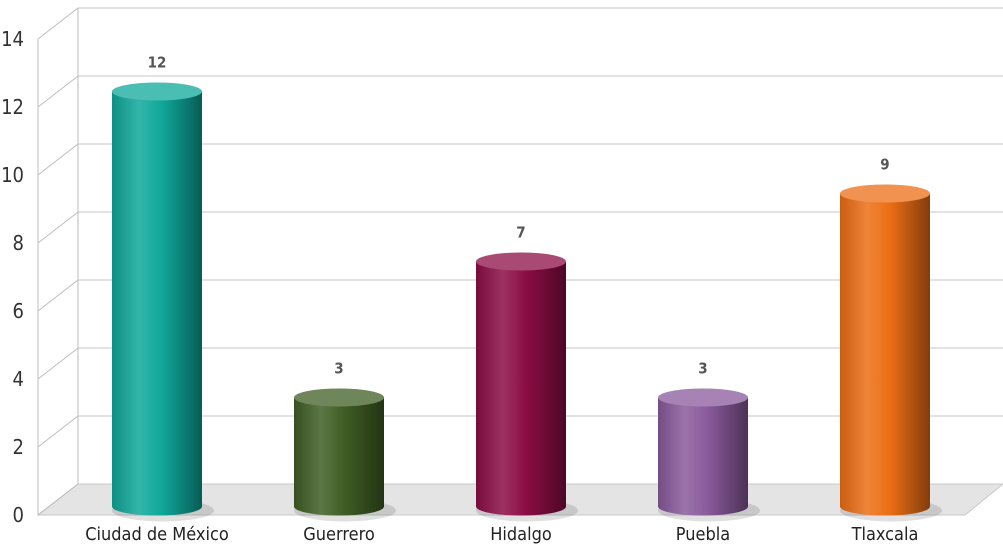 This screenshot has height=548, width=1003. What do you see at coordinates (703, 534) in the screenshot?
I see `x-tick-label: Puebla` at bounding box center [703, 534].